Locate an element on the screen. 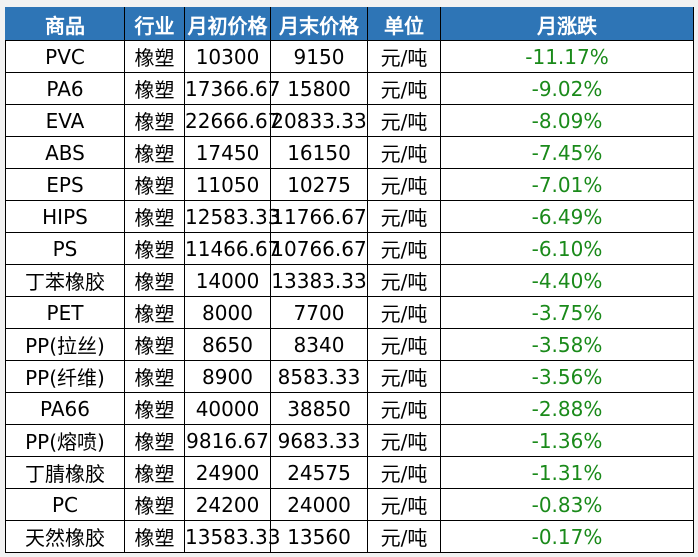  cell-monthly-change: -3.75% is located at coordinates (567, 312).